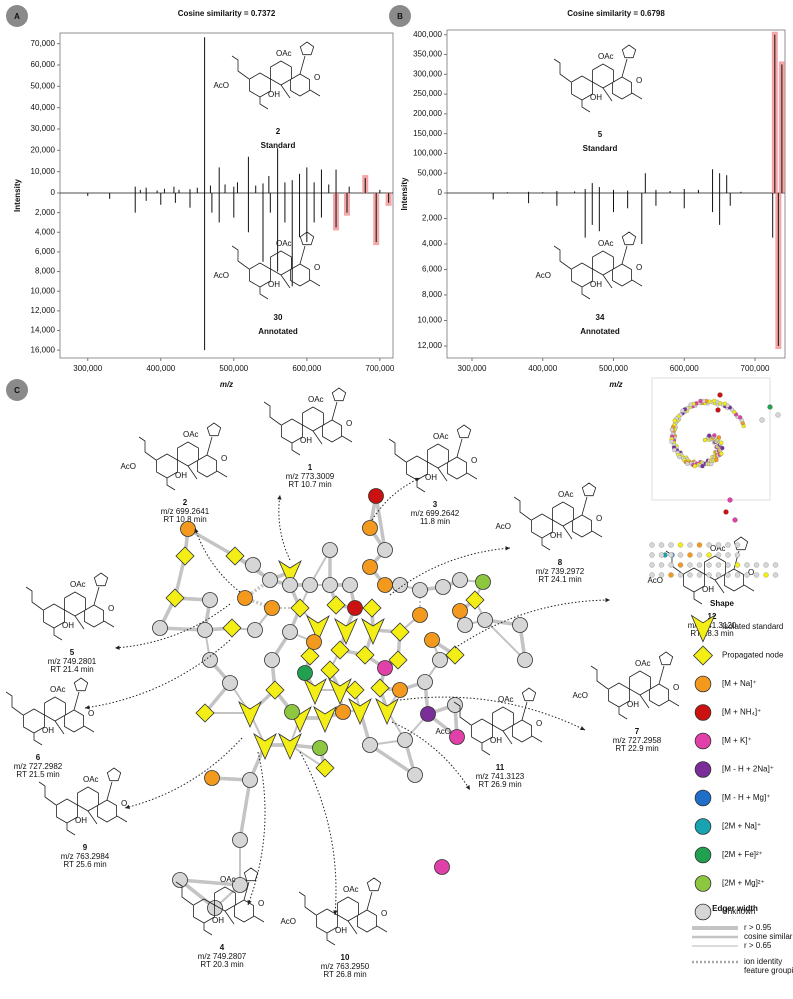 The height and width of the screenshot is (999, 793). I want to click on series-name: Annotated, so click(278, 331).